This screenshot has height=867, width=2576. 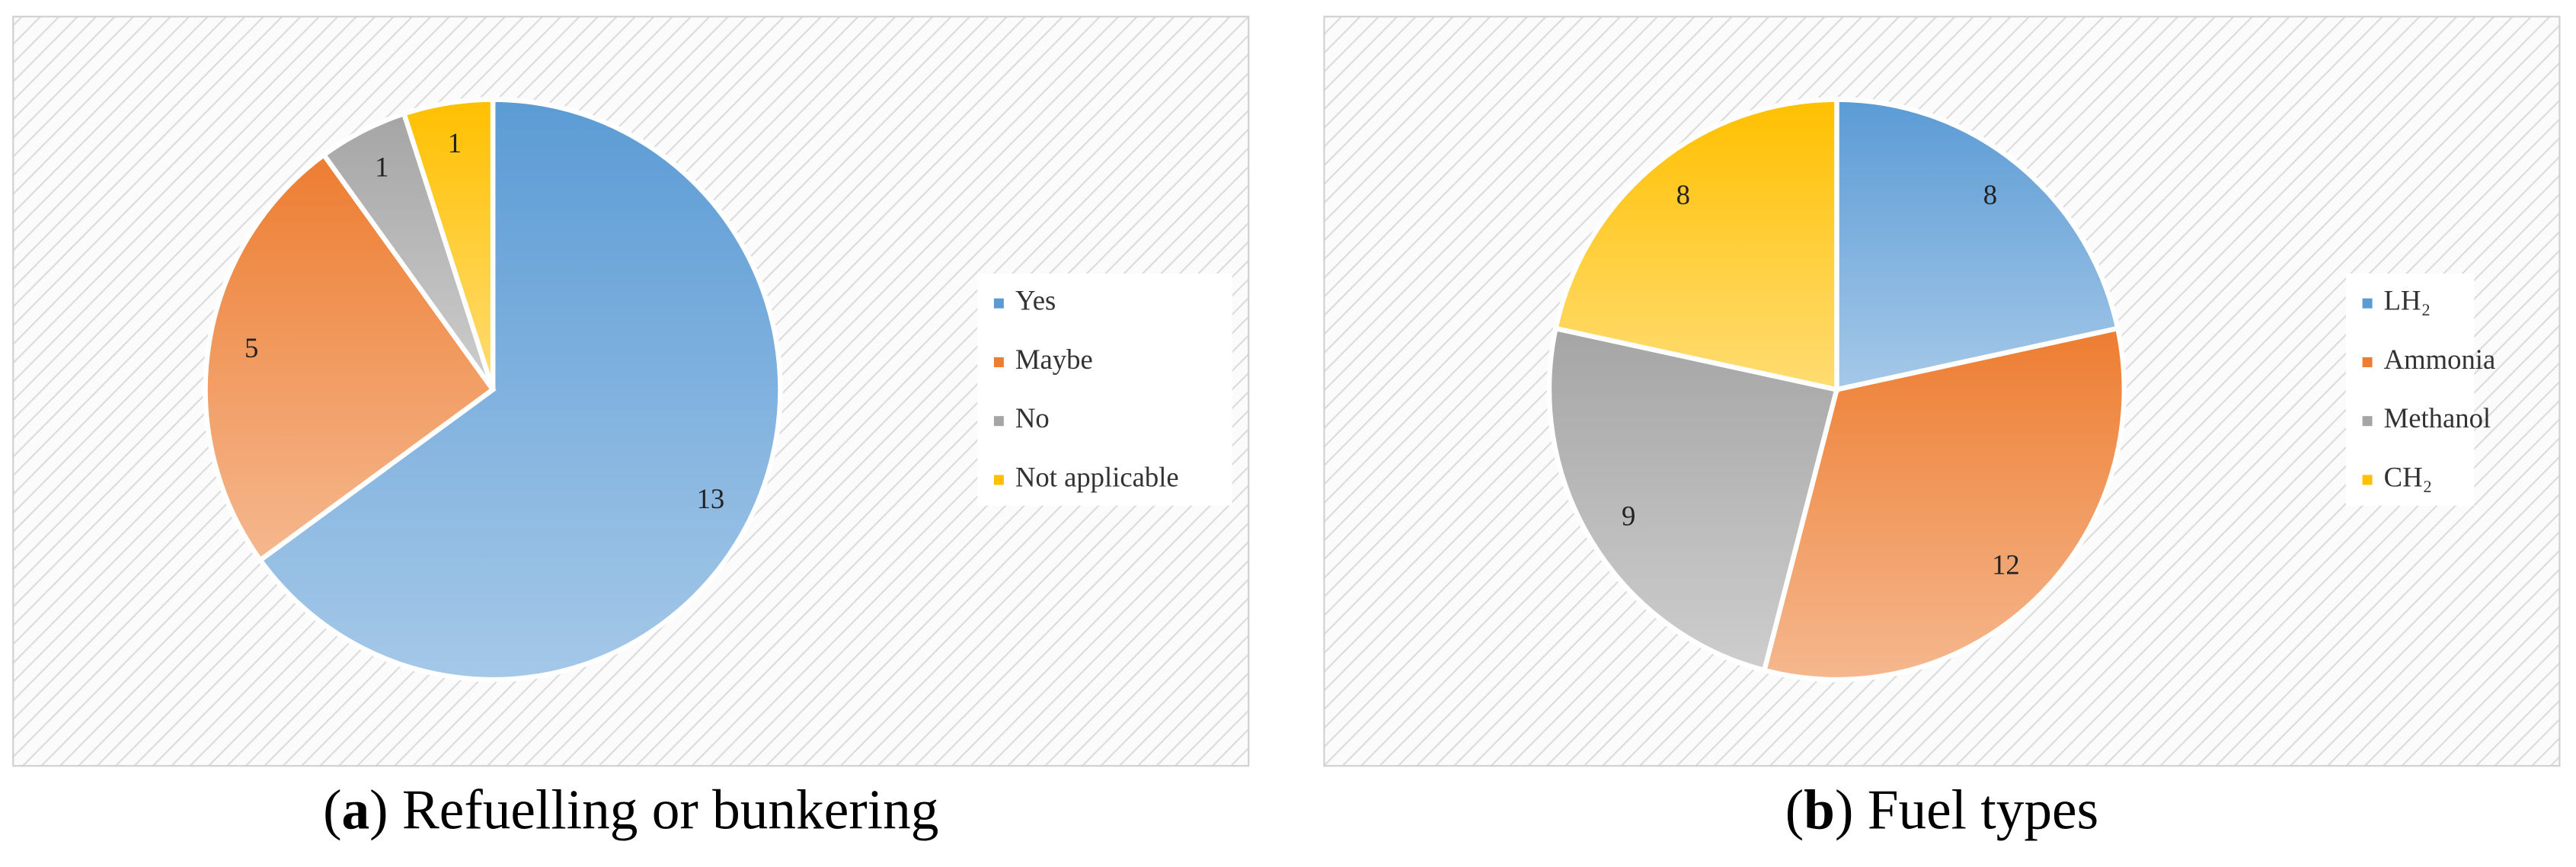 What do you see at coordinates (1097, 477) in the screenshot?
I see `legend-label: Not applicable` at bounding box center [1097, 477].